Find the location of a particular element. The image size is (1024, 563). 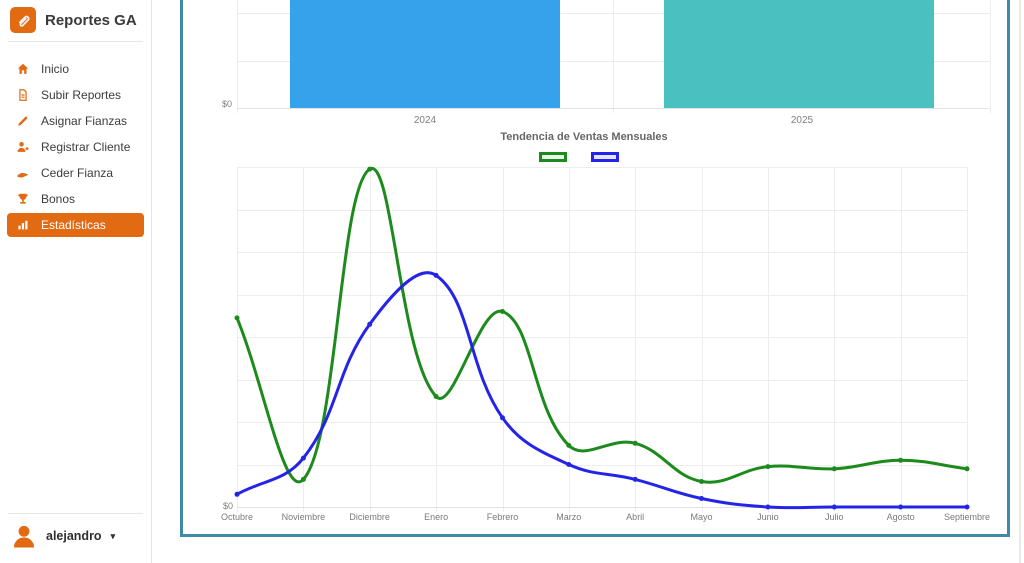

sidebar-item-estadisticas: Estadísticas is located at coordinates (75, 225).